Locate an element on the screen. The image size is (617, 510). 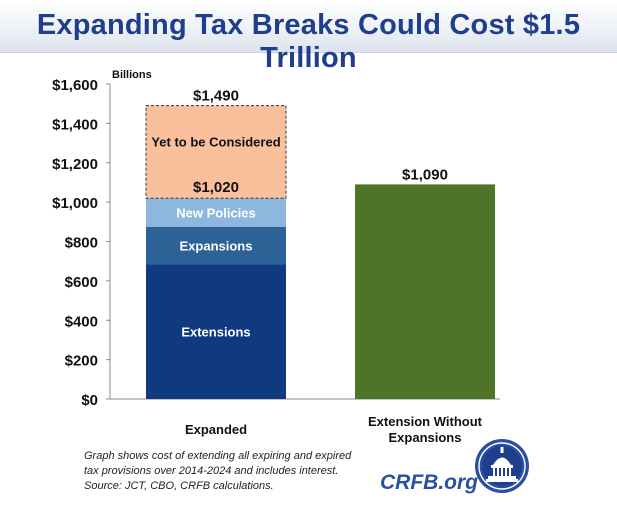
y-axis-label: Billions is located at coordinates (132, 75).